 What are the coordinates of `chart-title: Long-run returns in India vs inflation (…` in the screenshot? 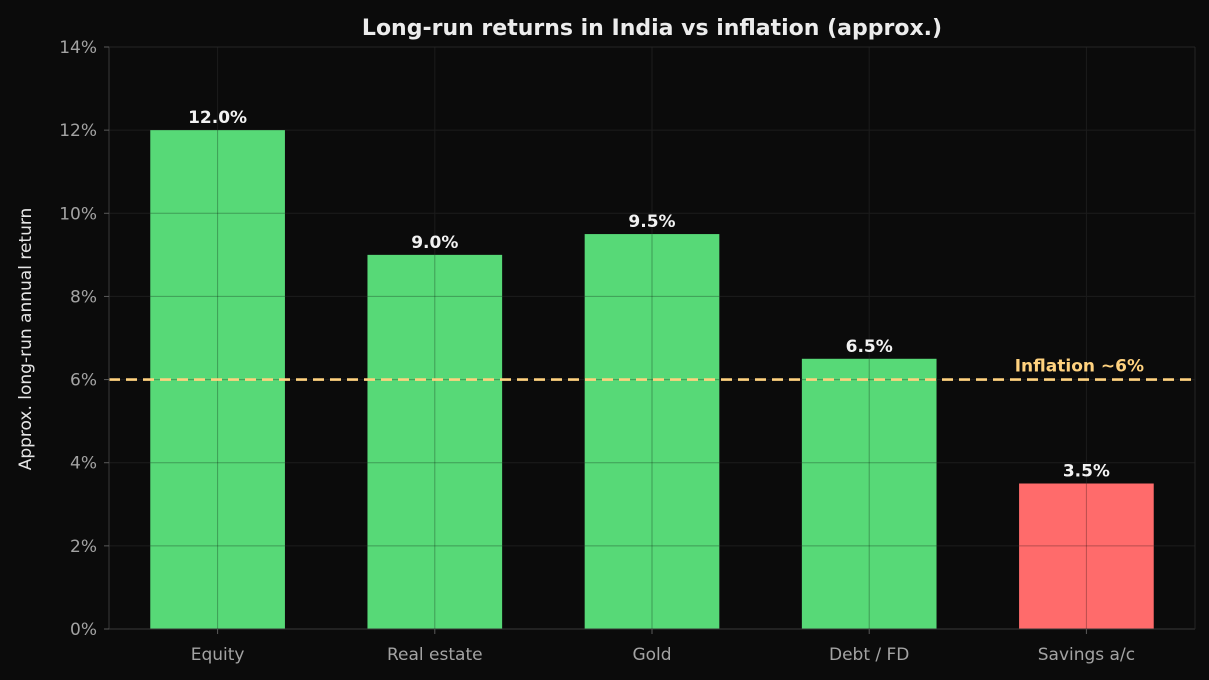 It's located at (652, 28).